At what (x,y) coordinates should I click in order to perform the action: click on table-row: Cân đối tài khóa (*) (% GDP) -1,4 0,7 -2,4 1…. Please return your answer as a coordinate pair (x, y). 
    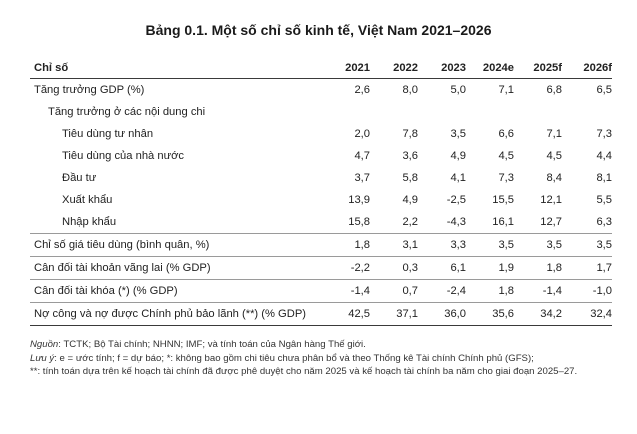
    Looking at the image, I should click on (321, 291).